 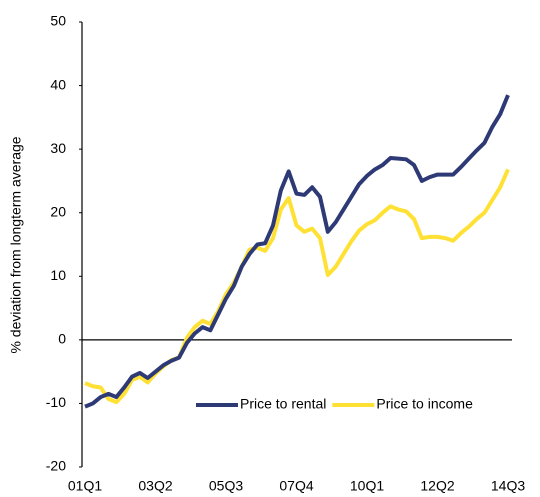 I want to click on y-tick-label: 10, so click(x=58, y=275).